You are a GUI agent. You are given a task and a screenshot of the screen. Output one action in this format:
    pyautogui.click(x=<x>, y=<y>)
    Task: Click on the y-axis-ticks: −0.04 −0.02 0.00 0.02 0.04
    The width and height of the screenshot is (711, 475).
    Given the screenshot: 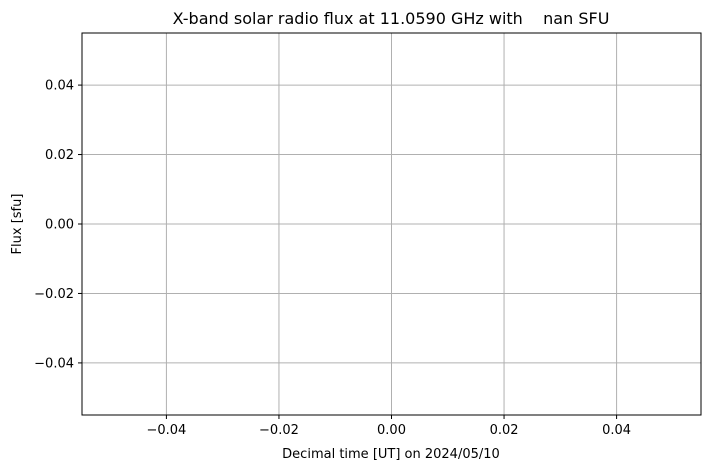 What is the action you would take?
    pyautogui.click(x=58, y=225)
    